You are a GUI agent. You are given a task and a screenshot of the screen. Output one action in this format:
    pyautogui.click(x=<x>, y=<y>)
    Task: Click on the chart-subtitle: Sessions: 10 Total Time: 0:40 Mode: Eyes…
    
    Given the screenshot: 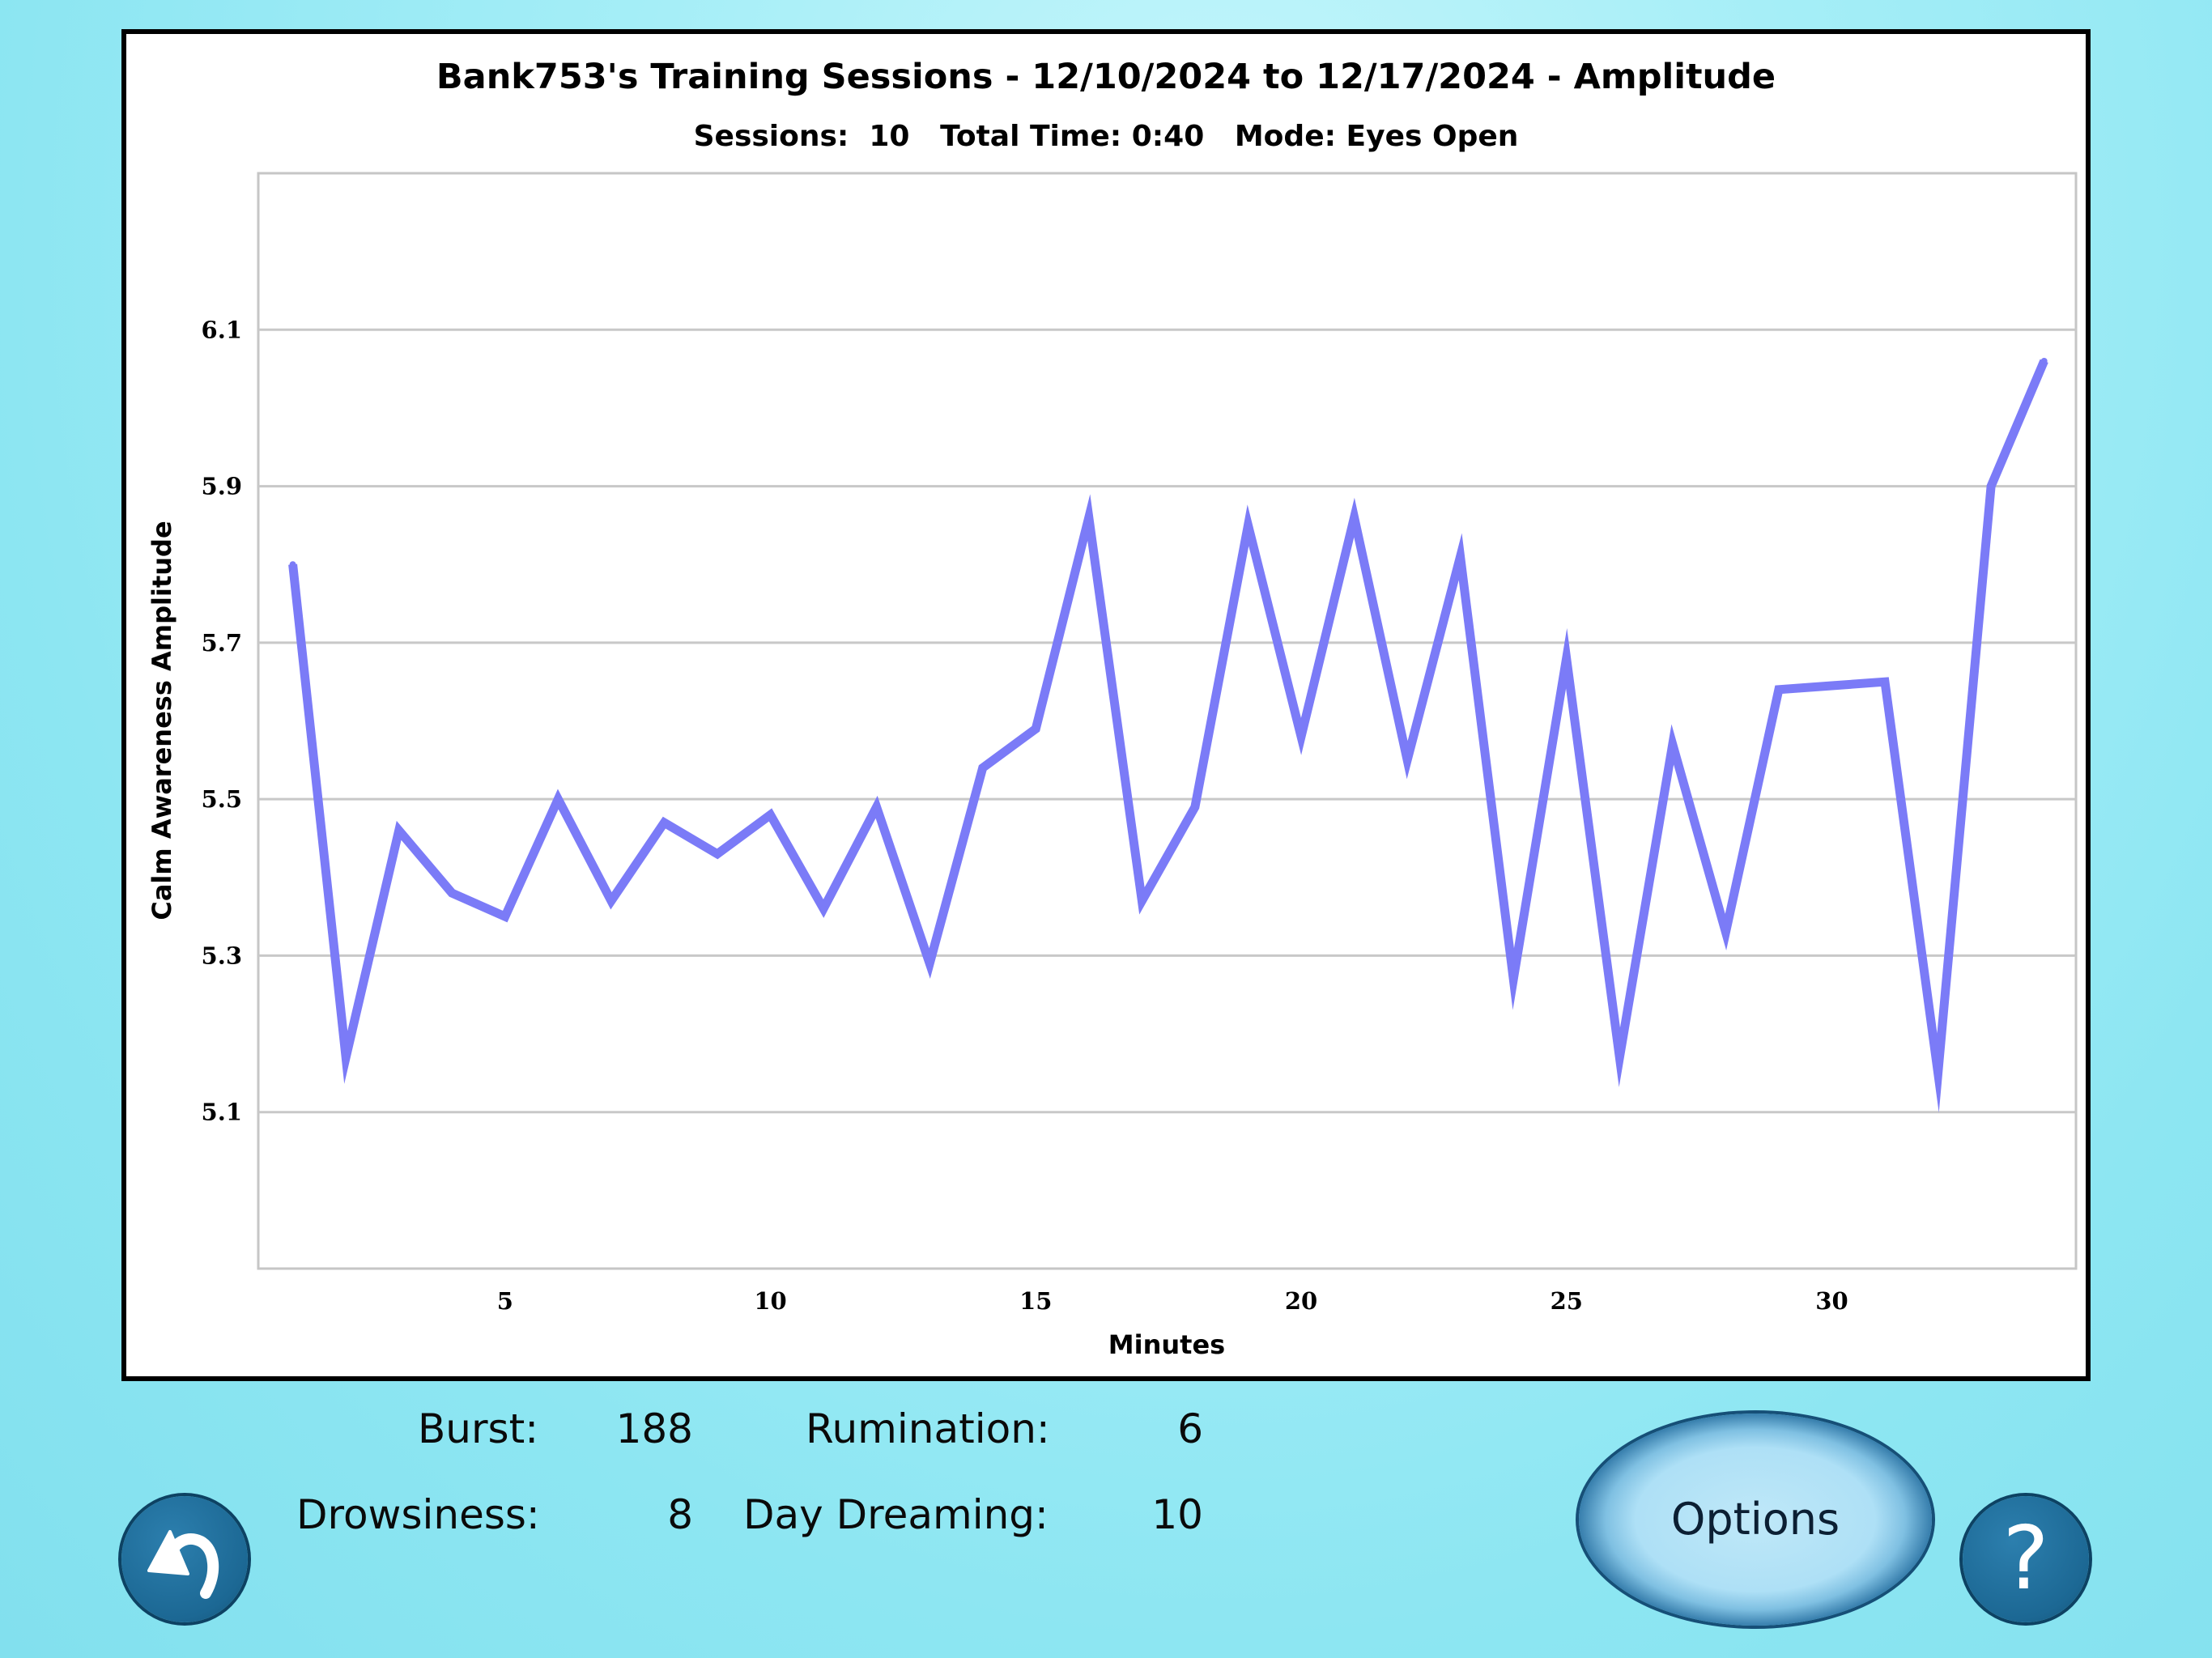 What is the action you would take?
    pyautogui.click(x=1106, y=136)
    